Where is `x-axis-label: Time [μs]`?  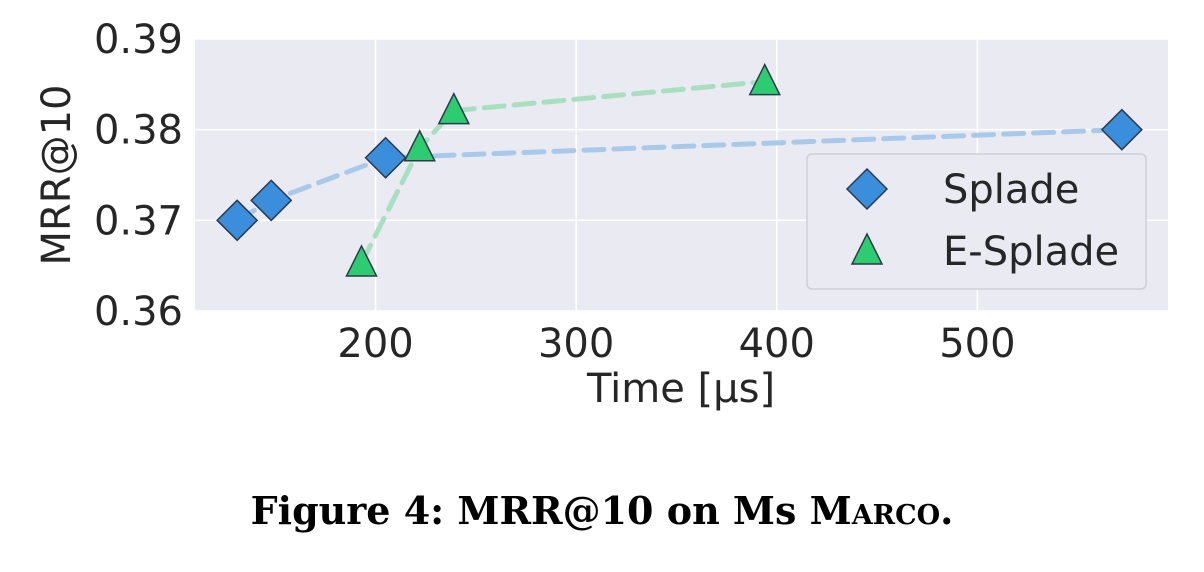
x-axis-label: Time [μs] is located at coordinates (680, 389).